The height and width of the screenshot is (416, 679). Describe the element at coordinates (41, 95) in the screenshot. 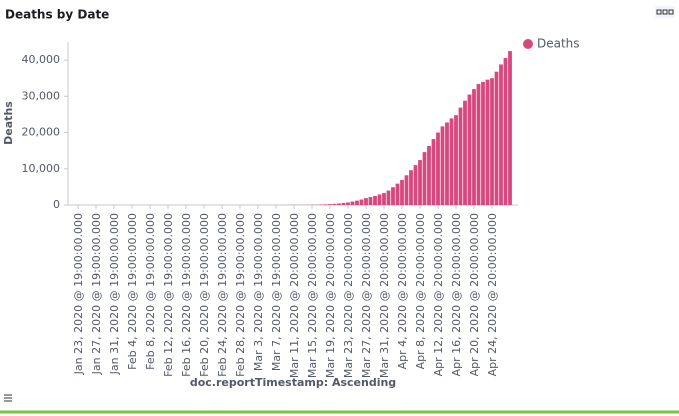

I see `y-tick-label: 30,000` at that location.